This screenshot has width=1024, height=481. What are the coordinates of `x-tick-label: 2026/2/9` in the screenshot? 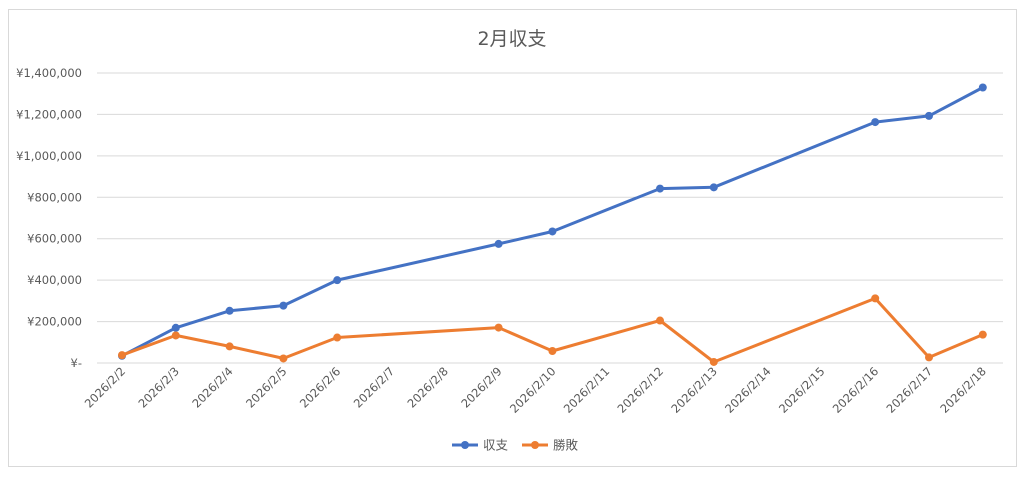 It's located at (481, 387).